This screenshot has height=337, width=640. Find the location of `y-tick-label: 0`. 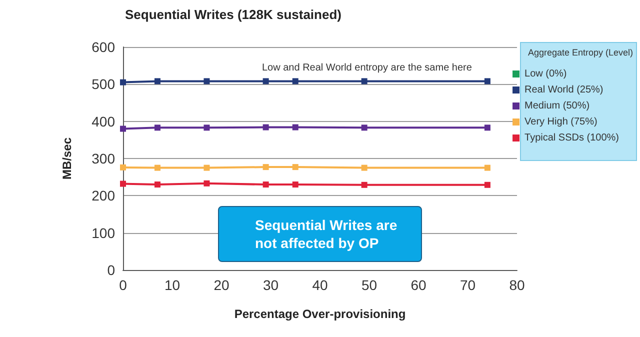

y-tick-label: 0 is located at coordinates (111, 270).